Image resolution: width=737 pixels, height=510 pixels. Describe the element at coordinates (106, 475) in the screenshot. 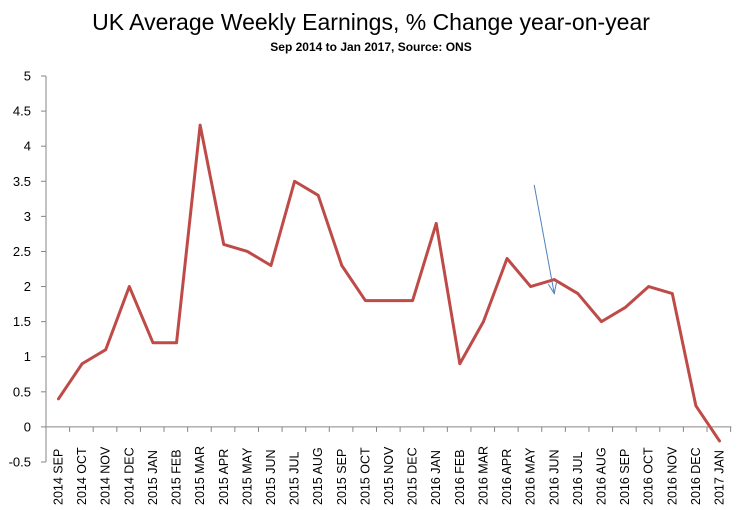

I see `x-tick-label: 2014 NOV` at that location.